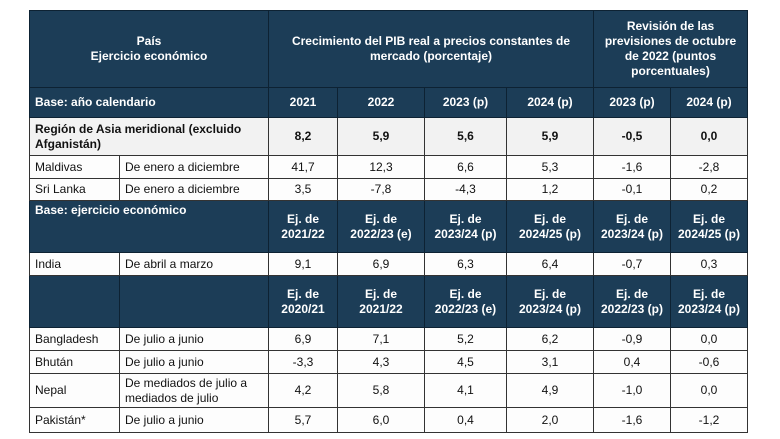  Describe the element at coordinates (465, 136) in the screenshot. I see `value-cell: 5,6` at that location.